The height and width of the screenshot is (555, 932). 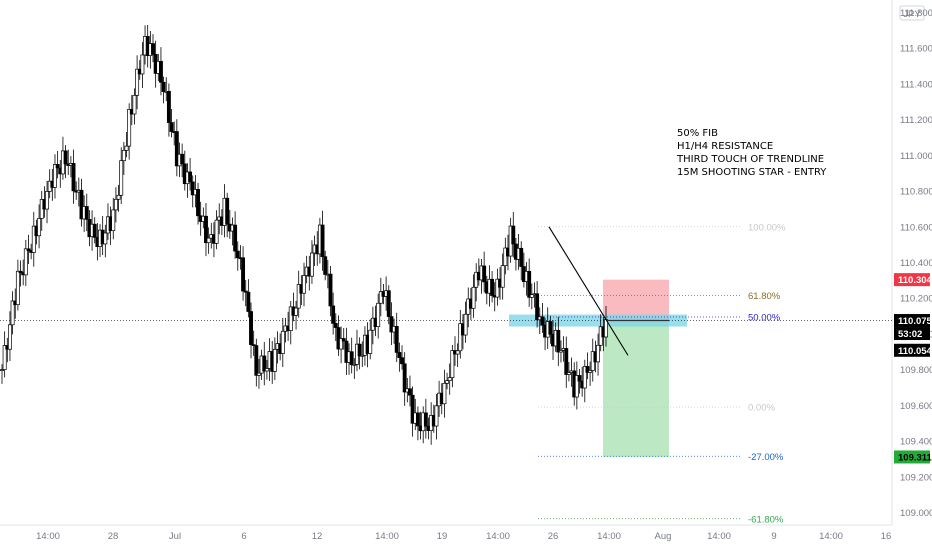 I want to click on price-tags: 110.304 110.075 53:02 110.054 109.311, so click(x=913, y=368).